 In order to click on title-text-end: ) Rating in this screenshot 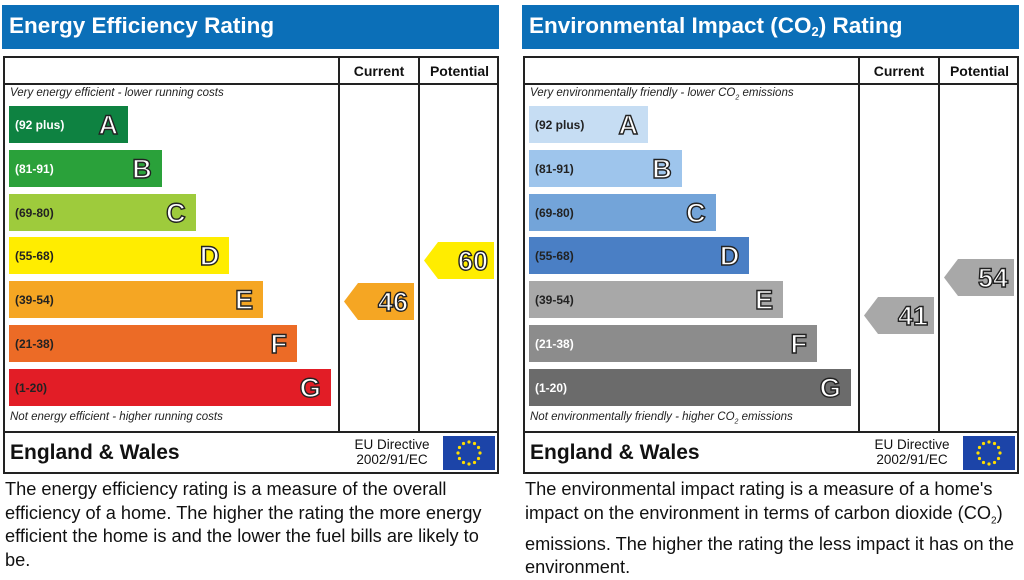, I will do `click(860, 25)`.